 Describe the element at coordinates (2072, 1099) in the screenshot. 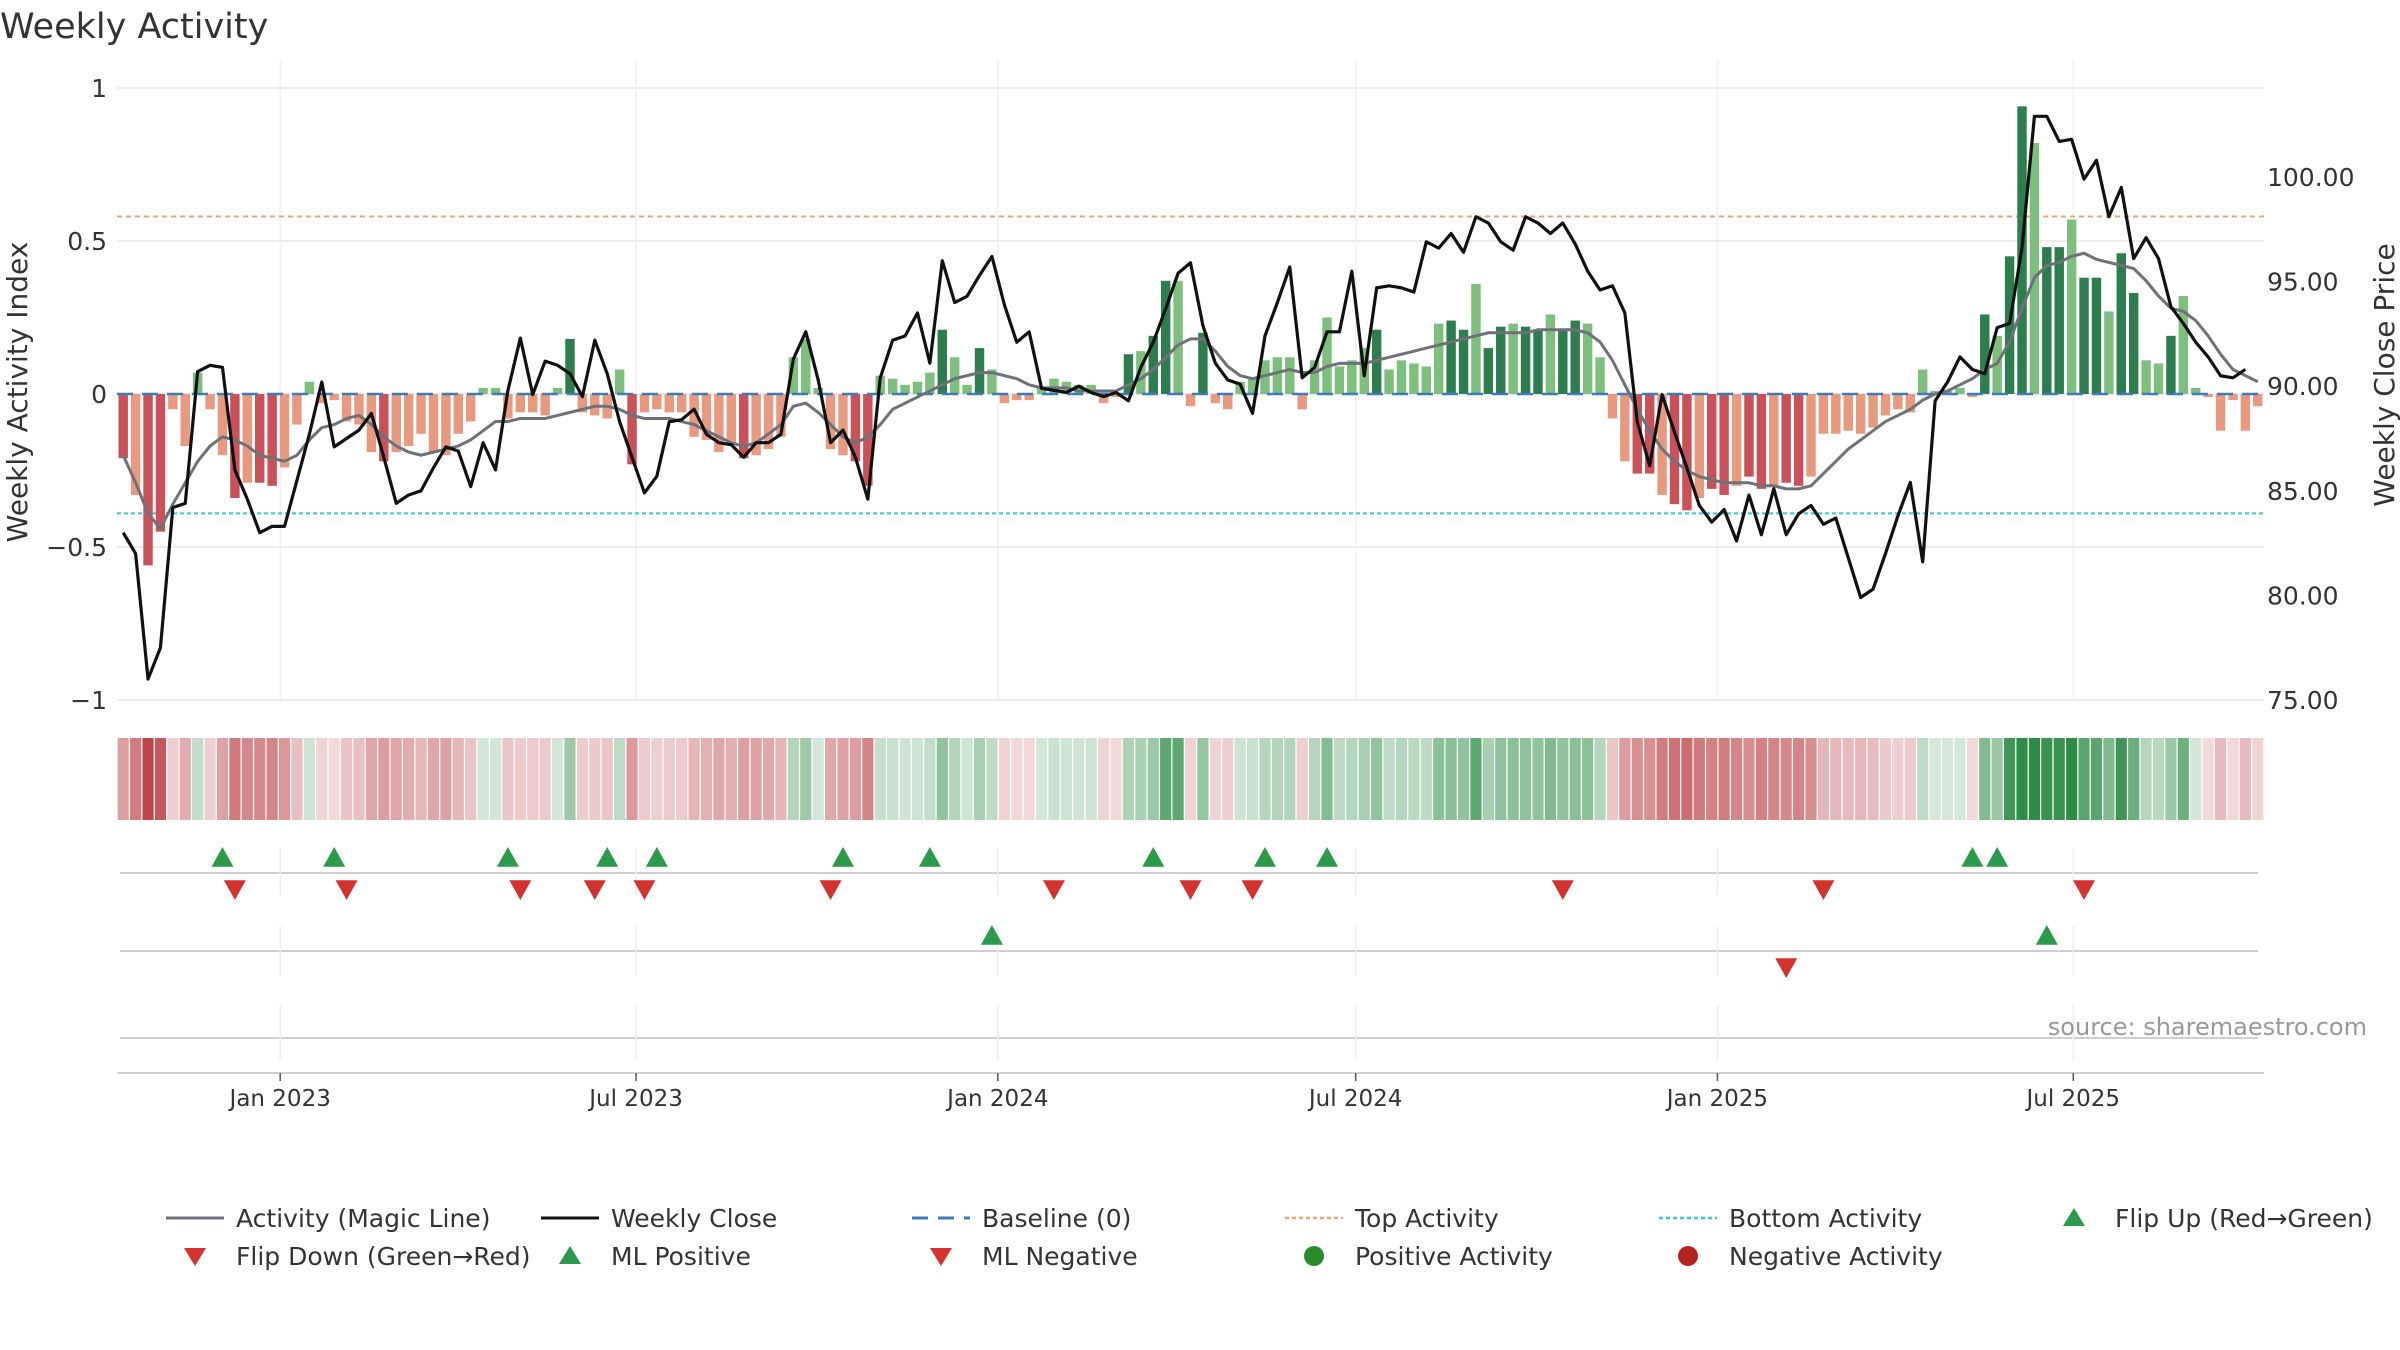

I see `x-tick-label: Jul 2025` at that location.